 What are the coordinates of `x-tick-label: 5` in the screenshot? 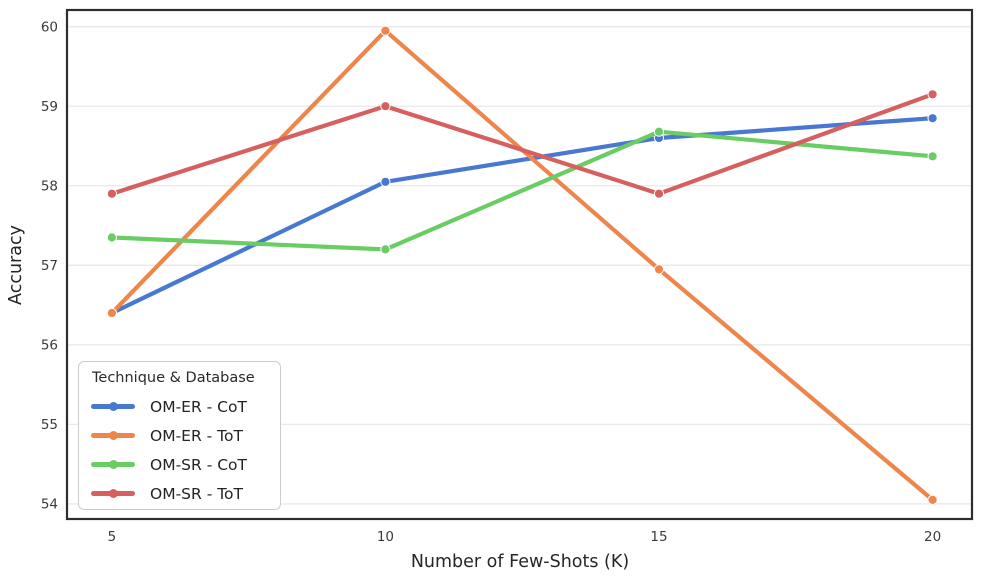 It's located at (112, 537).